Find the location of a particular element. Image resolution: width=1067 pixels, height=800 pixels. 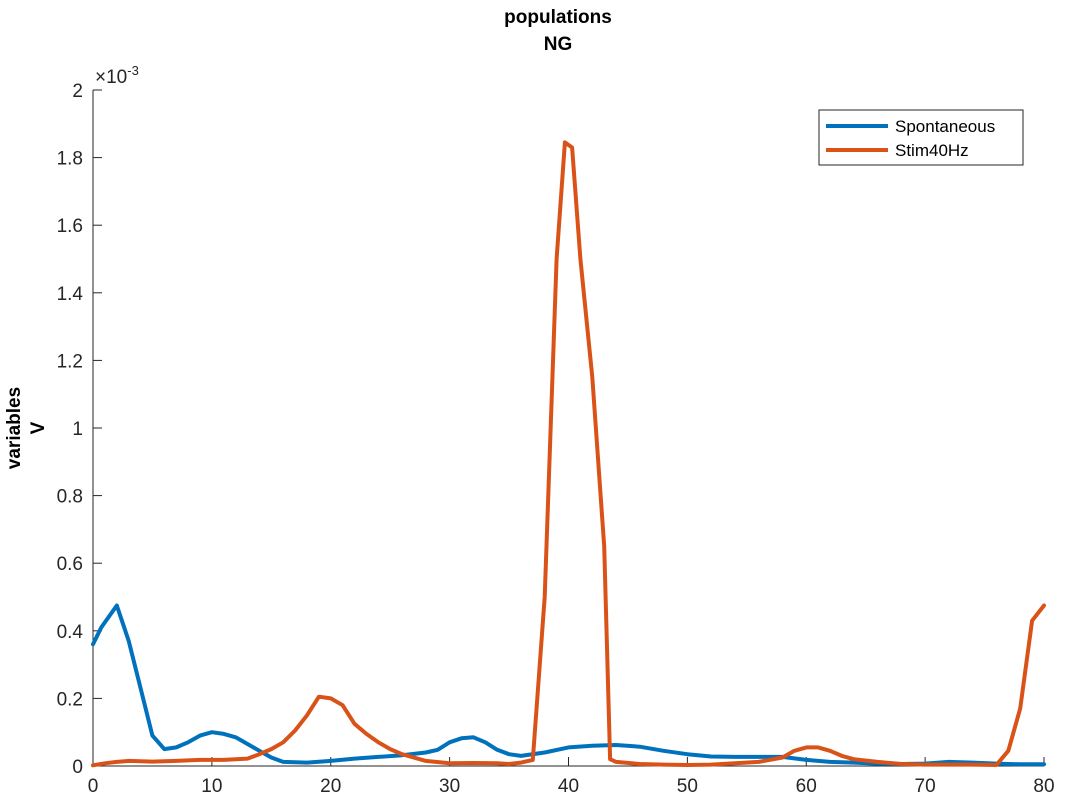

x-tick-label: 10 is located at coordinates (211, 786).